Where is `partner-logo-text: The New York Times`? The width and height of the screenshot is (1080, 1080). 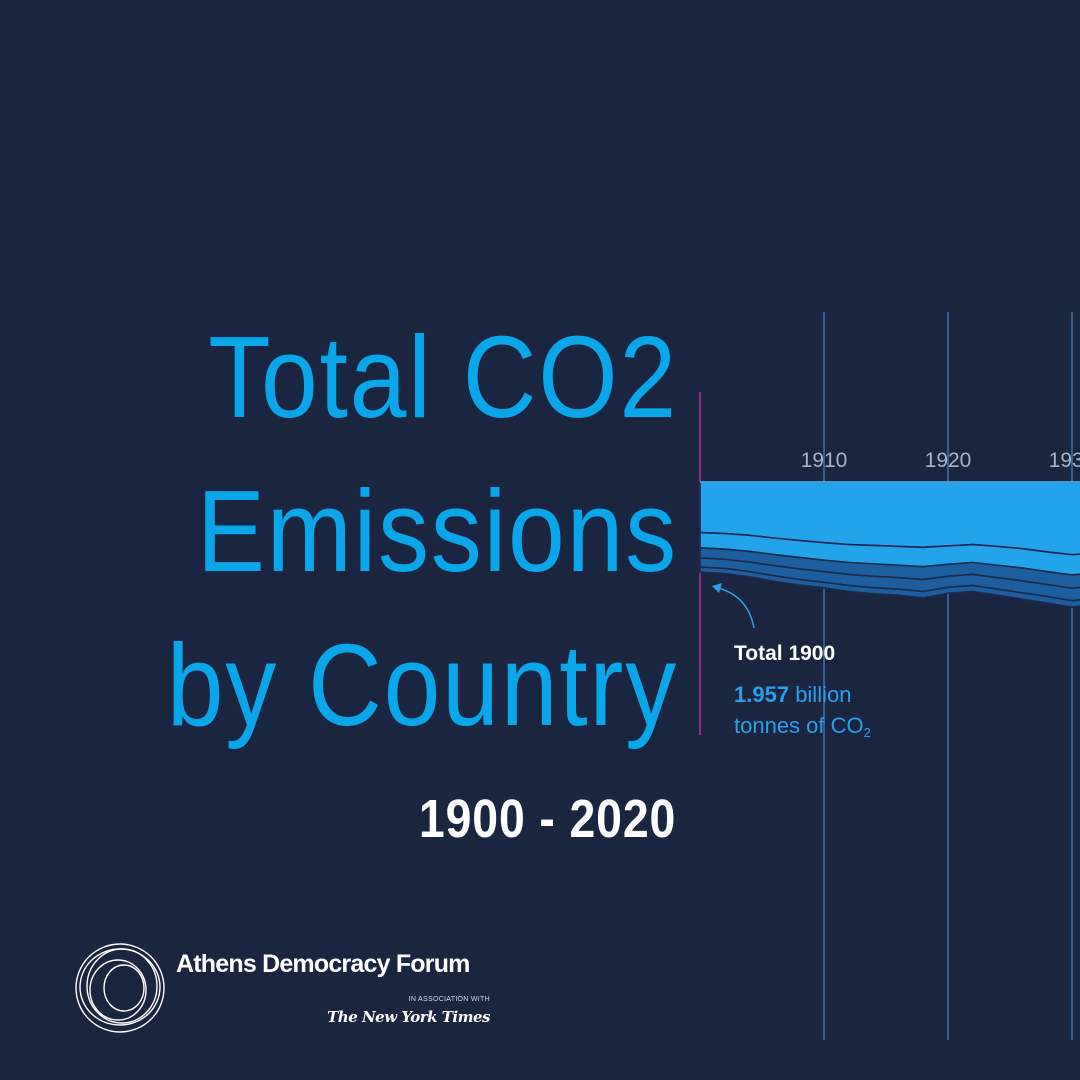
partner-logo-text: The New York Times is located at coordinates (408, 1017).